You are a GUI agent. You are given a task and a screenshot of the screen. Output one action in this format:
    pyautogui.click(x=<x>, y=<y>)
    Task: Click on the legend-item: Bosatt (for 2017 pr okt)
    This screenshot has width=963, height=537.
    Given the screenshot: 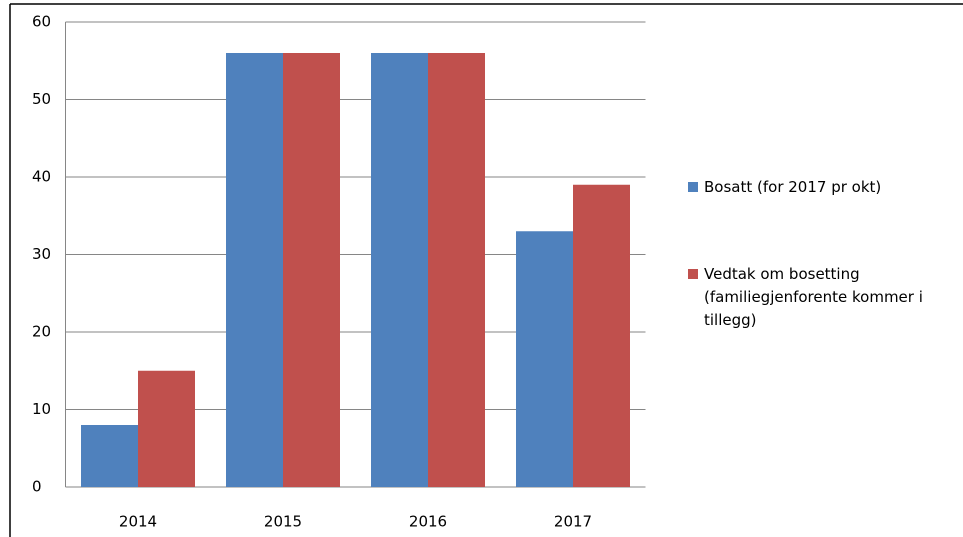 What is the action you would take?
    pyautogui.click(x=823, y=187)
    